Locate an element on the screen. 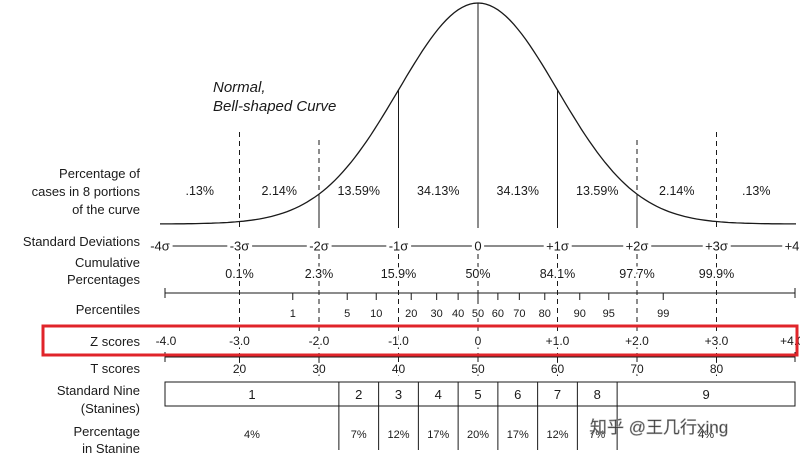 This screenshot has width=800, height=458. diagram-title-line-2: Bell-shaped Curve is located at coordinates (274, 106).